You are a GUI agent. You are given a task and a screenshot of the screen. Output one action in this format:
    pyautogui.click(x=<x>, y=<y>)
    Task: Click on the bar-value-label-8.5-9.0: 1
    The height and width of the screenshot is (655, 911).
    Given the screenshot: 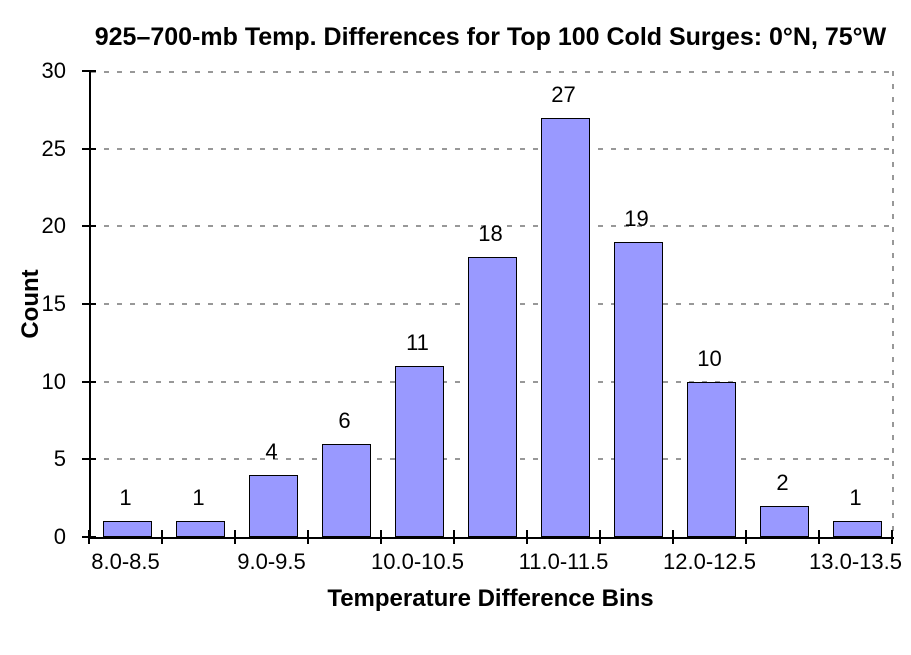 What is the action you would take?
    pyautogui.click(x=198, y=498)
    